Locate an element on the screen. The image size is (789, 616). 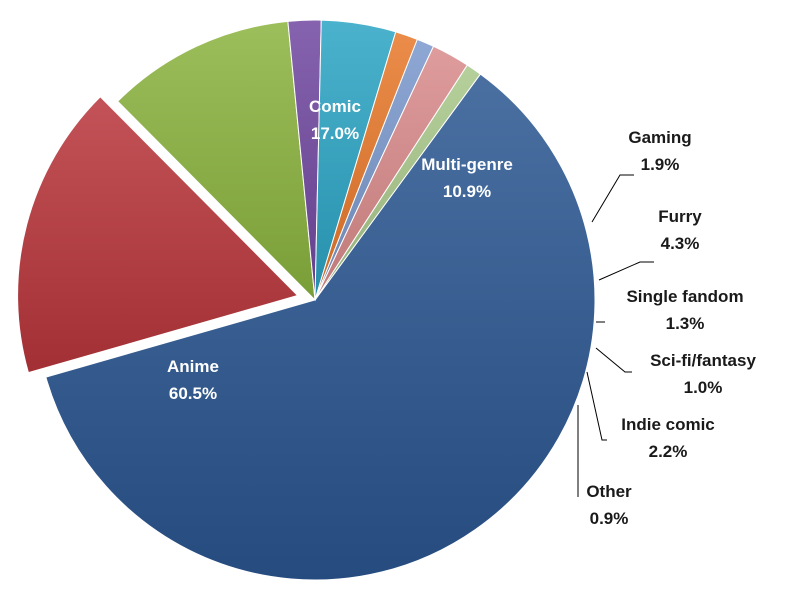
pie-slice-other is located at coordinates (398, 182).